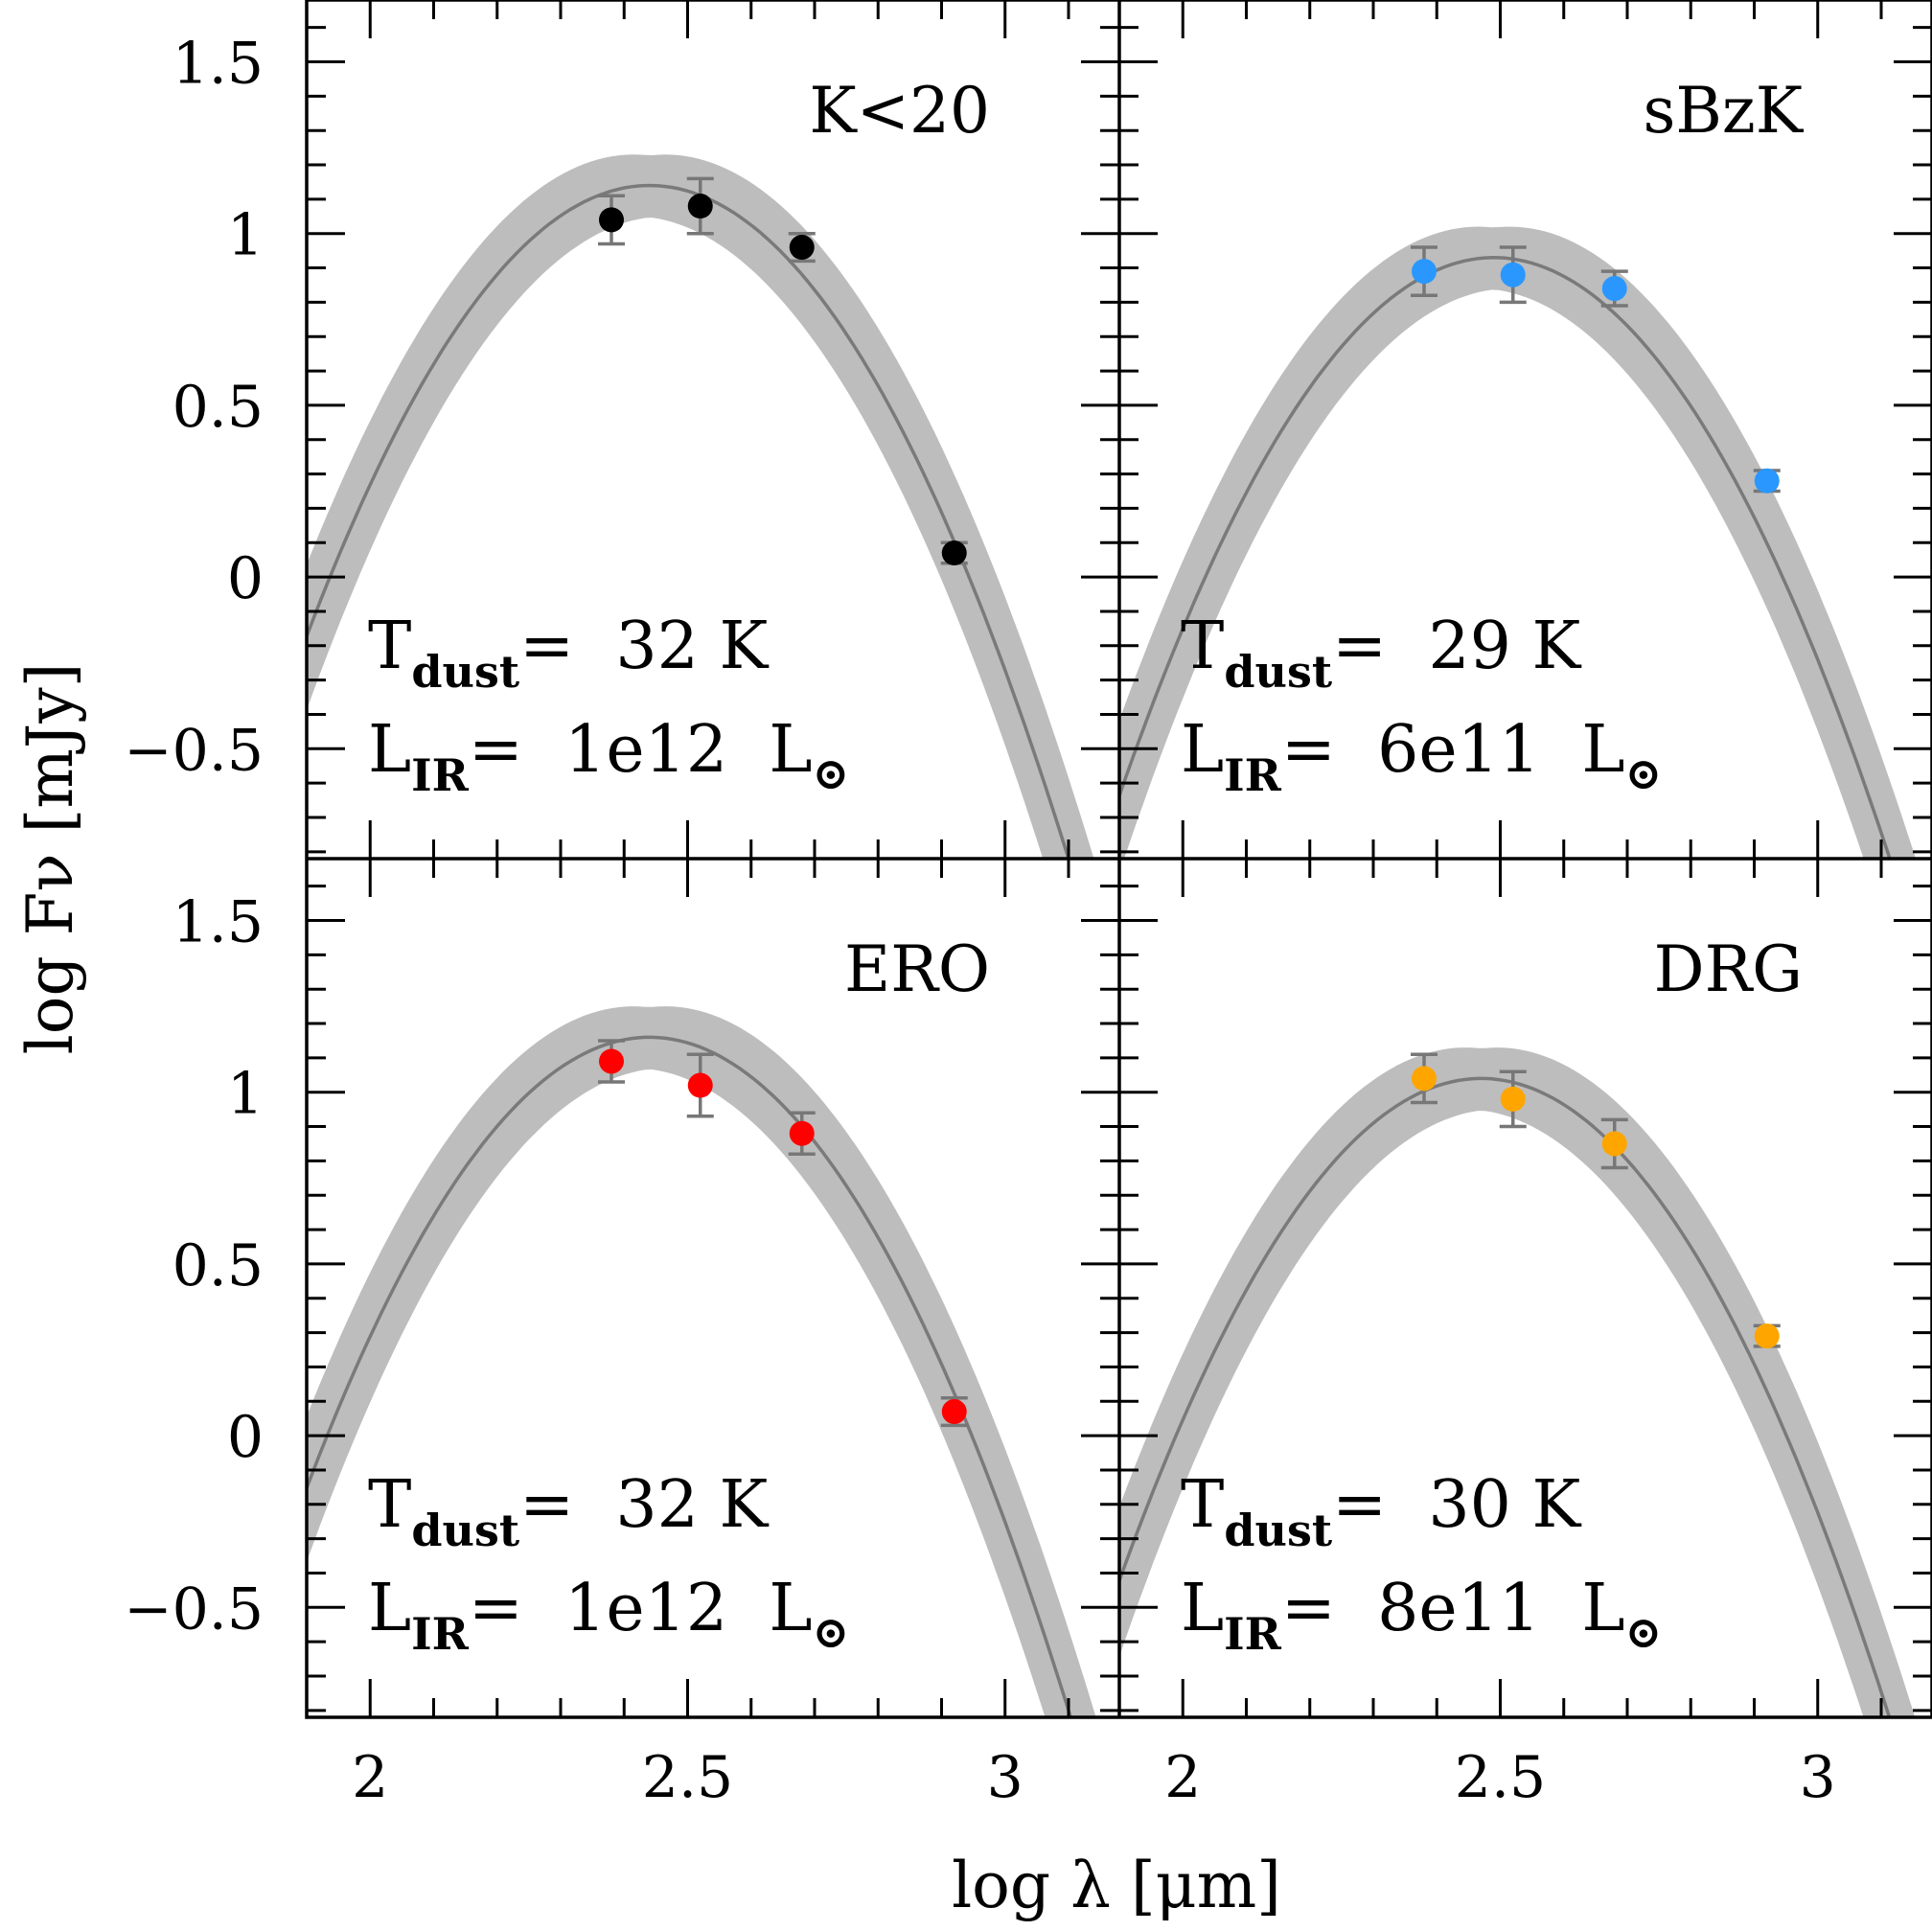 This screenshot has width=1932, height=1931. I want to click on panel-1-band, so click(1518, 542).